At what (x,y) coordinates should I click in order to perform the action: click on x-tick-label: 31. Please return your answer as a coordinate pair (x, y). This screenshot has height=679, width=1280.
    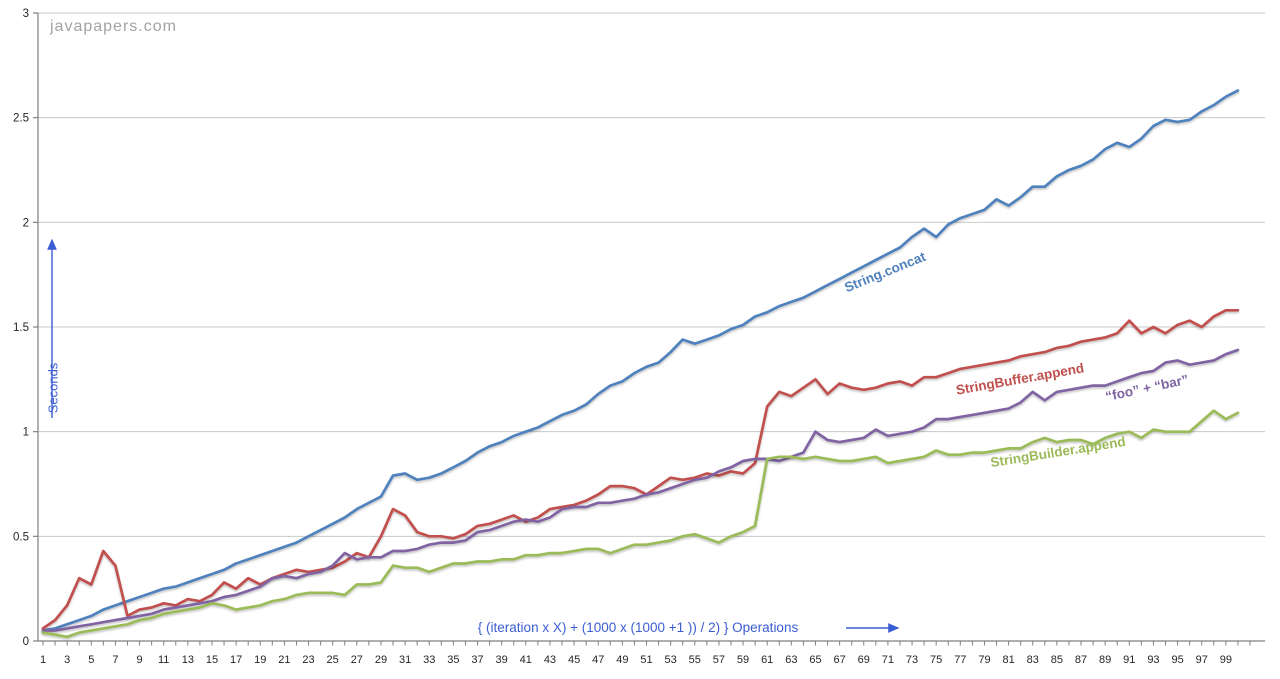
    Looking at the image, I should click on (405, 660).